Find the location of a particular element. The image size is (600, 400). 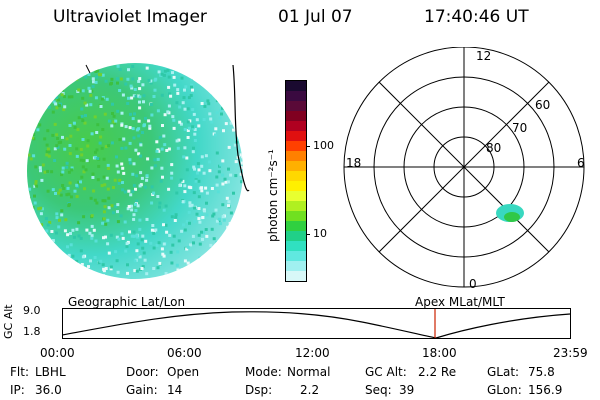

auroral-spot-inner is located at coordinates (512, 217).